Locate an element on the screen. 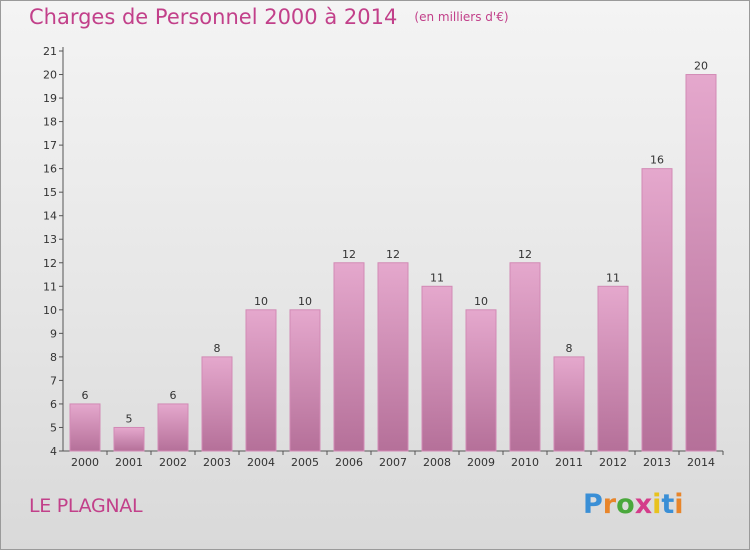 This screenshot has width=750, height=551. y-tick-label: 17 is located at coordinates (50, 145).